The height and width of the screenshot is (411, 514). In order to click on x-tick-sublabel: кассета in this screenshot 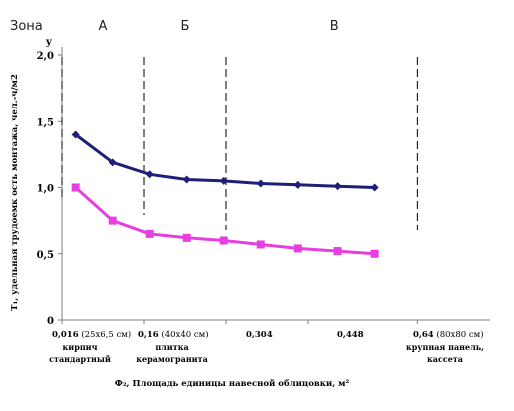, I will do `click(445, 359)`.